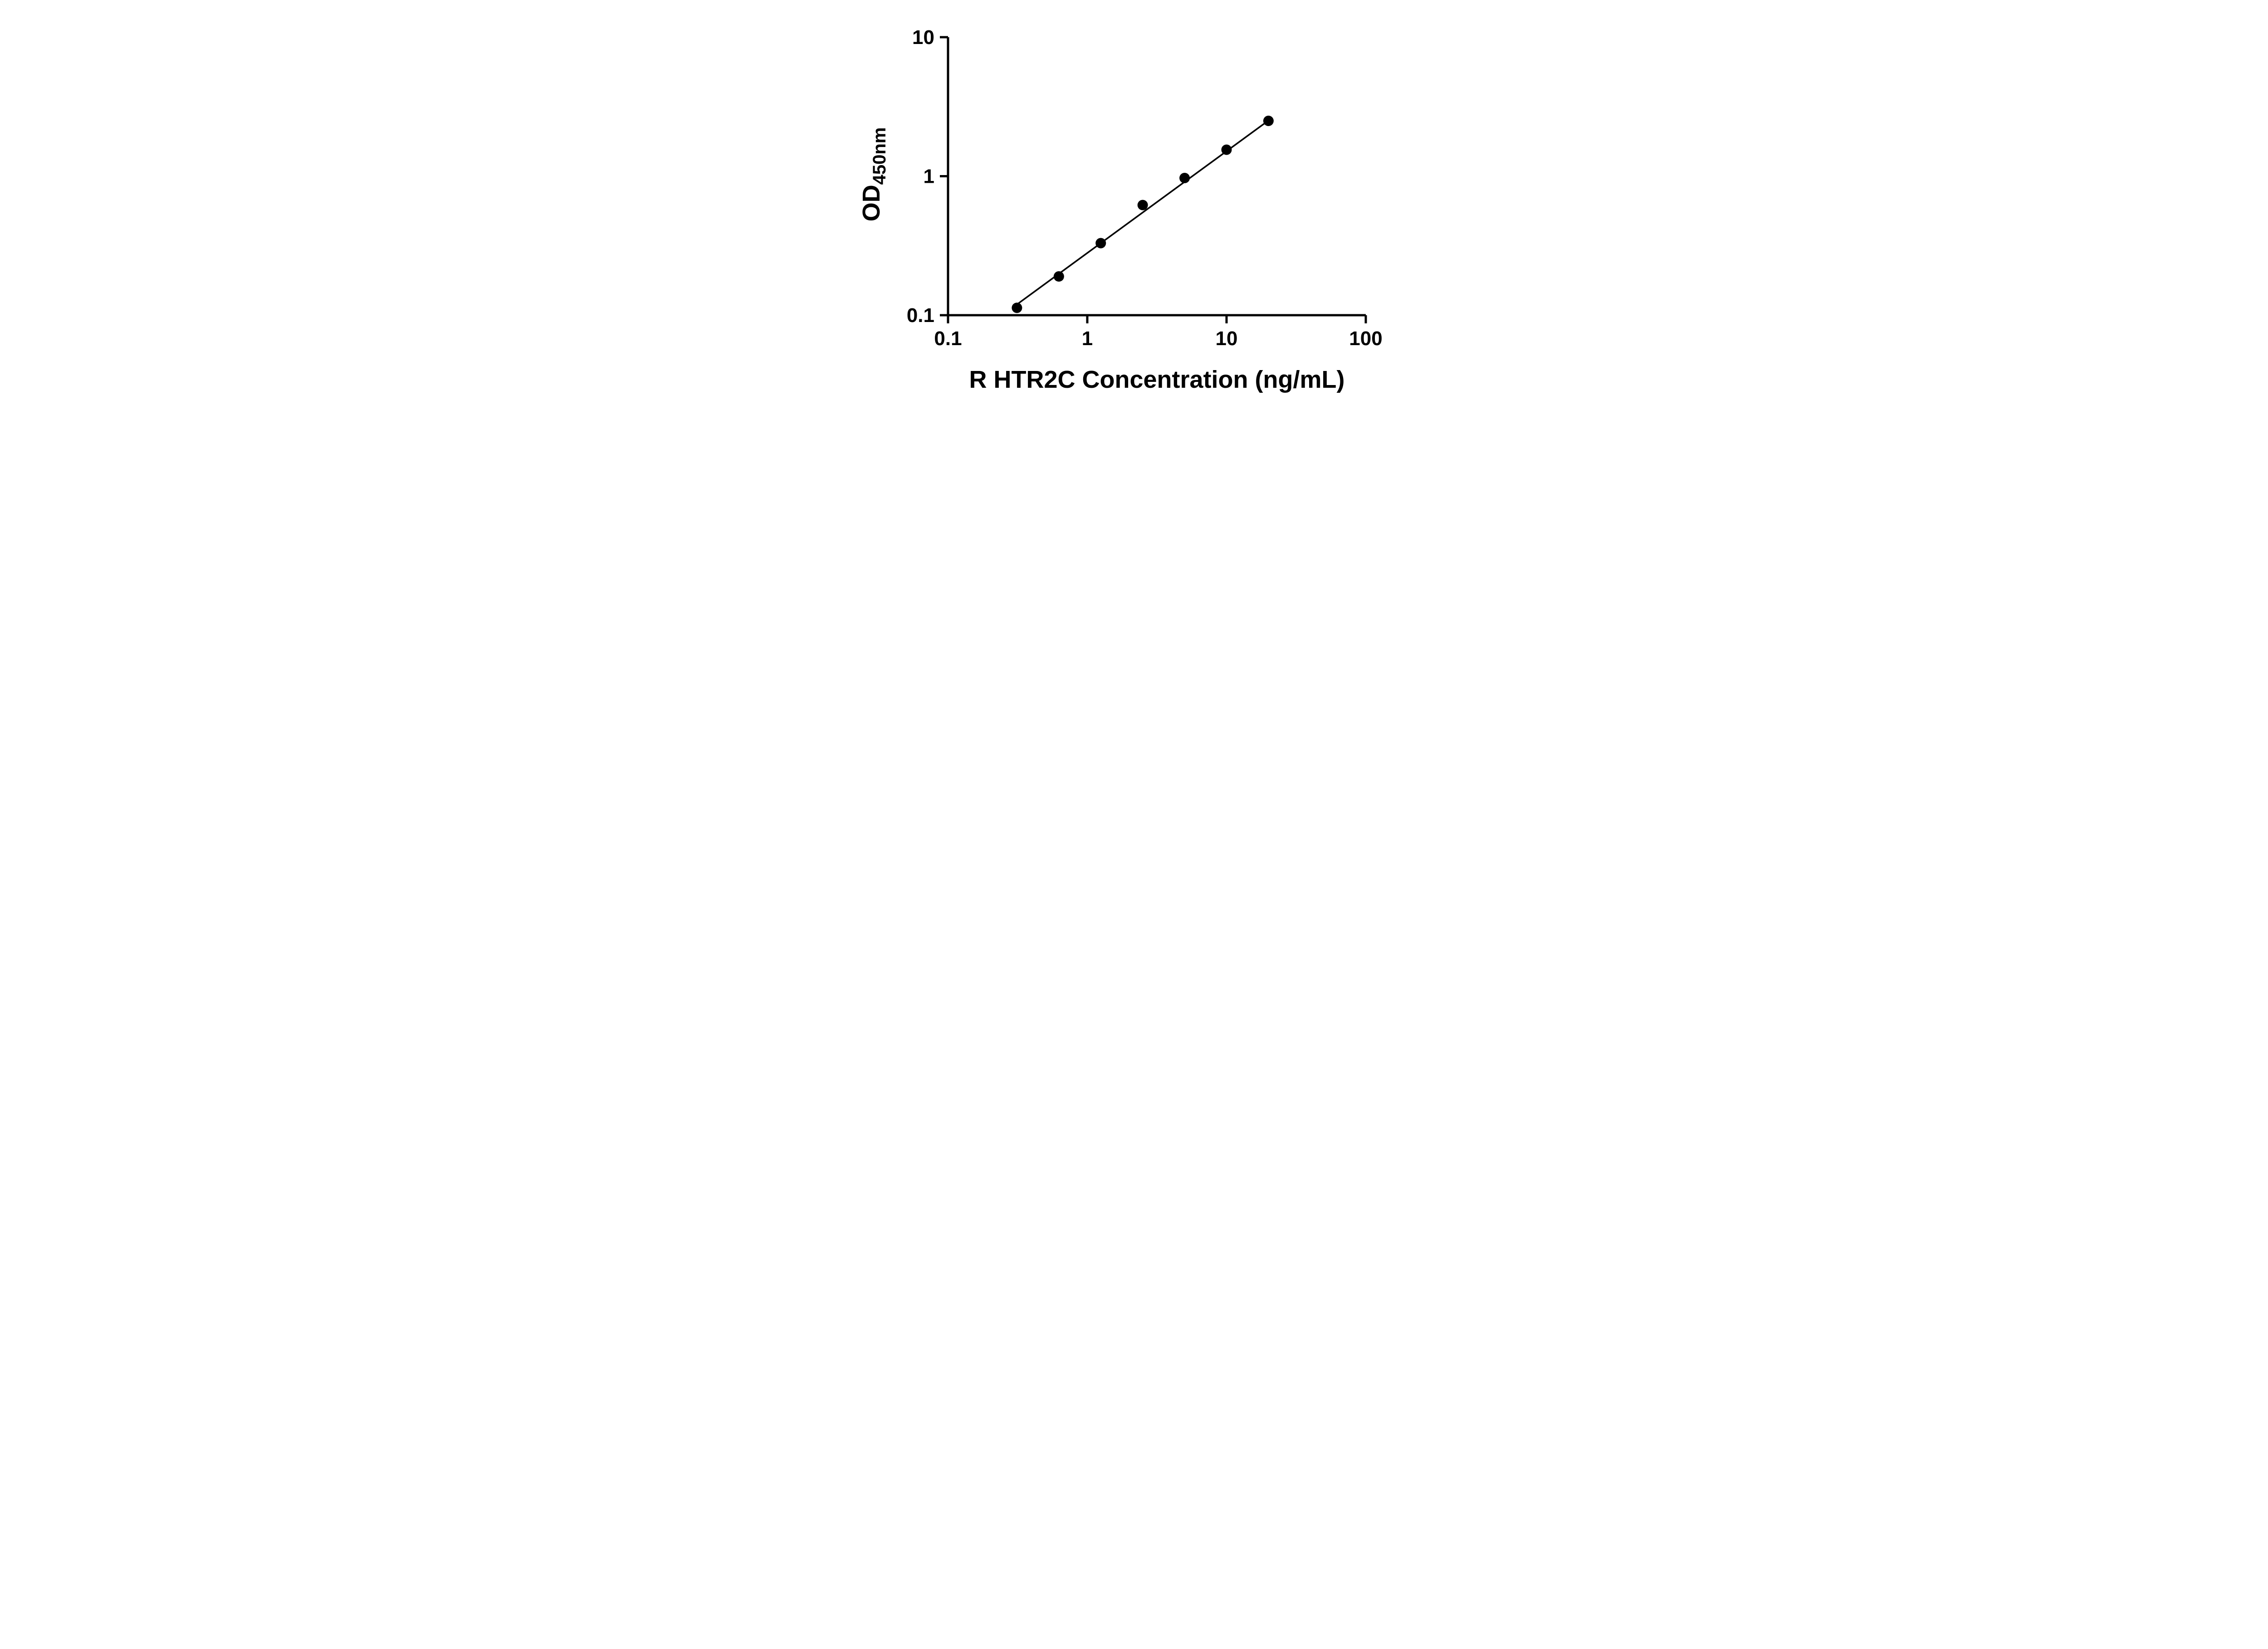 This screenshot has width=2268, height=1649. Describe the element at coordinates (921, 315) in the screenshot. I see `y-tick-label: 0.1` at that location.